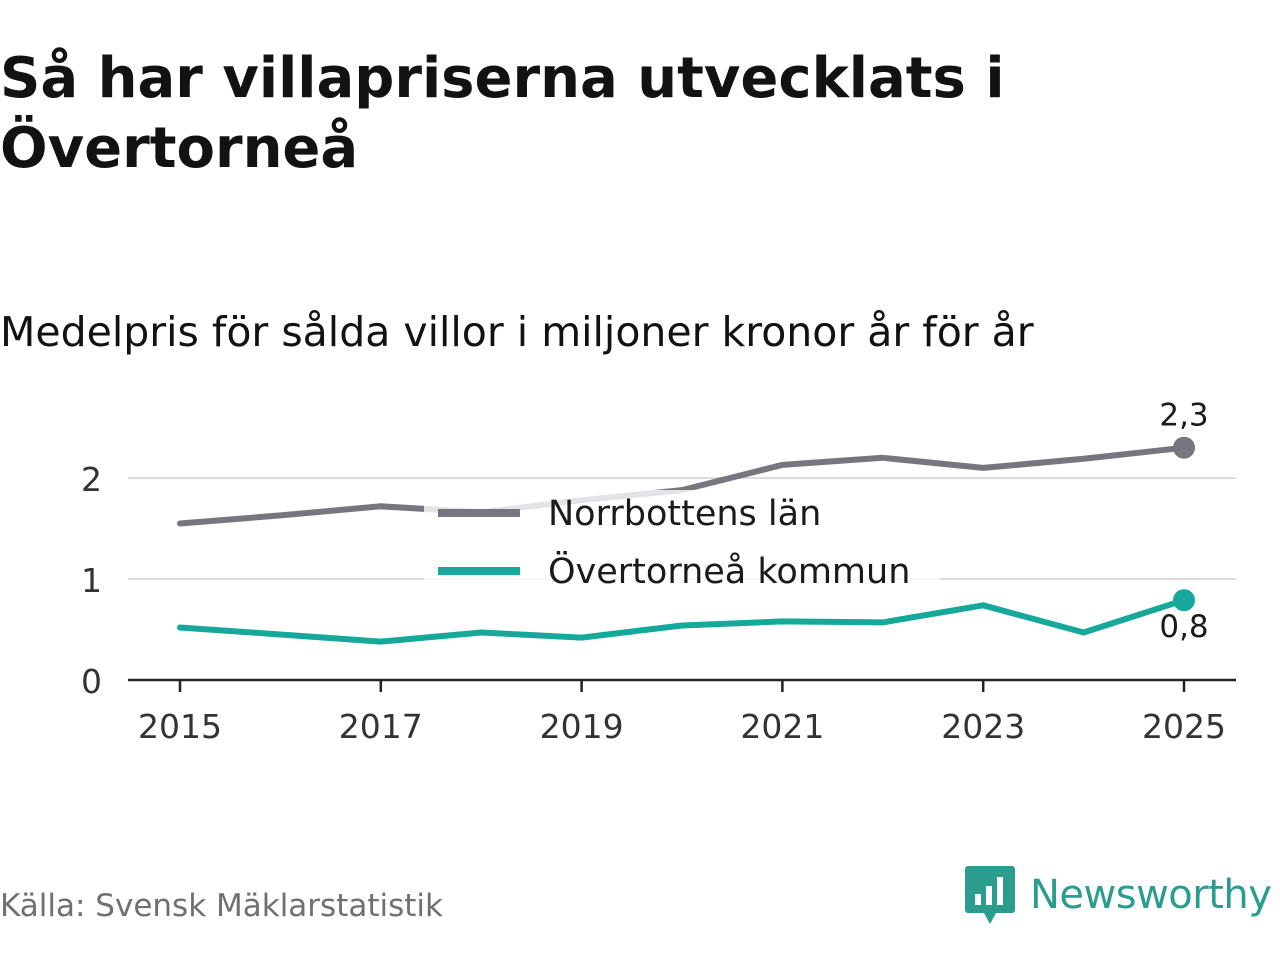 The image size is (1280, 960). Describe the element at coordinates (682, 542) in the screenshot. I see `legend-background` at that location.